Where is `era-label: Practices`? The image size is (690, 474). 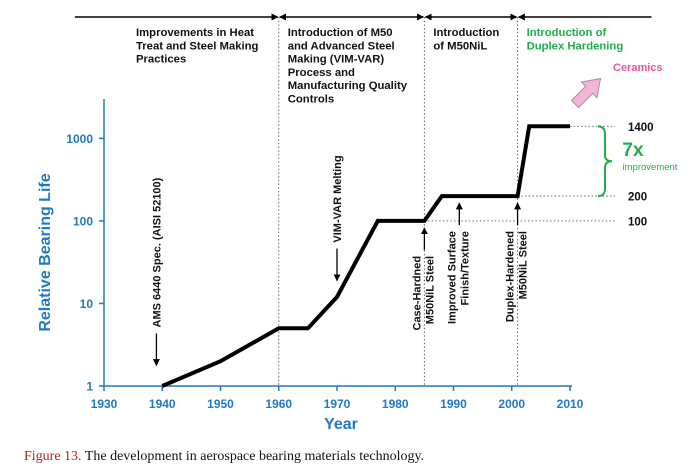
era-label: Practices is located at coordinates (161, 60).